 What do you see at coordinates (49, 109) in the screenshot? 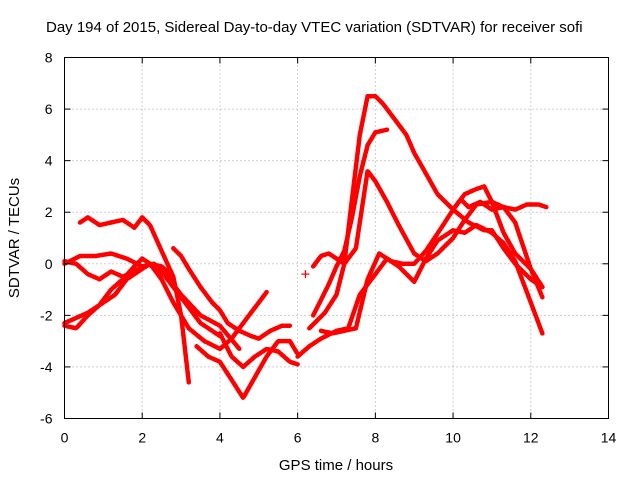
I see `y-tick-label: 6` at bounding box center [49, 109].